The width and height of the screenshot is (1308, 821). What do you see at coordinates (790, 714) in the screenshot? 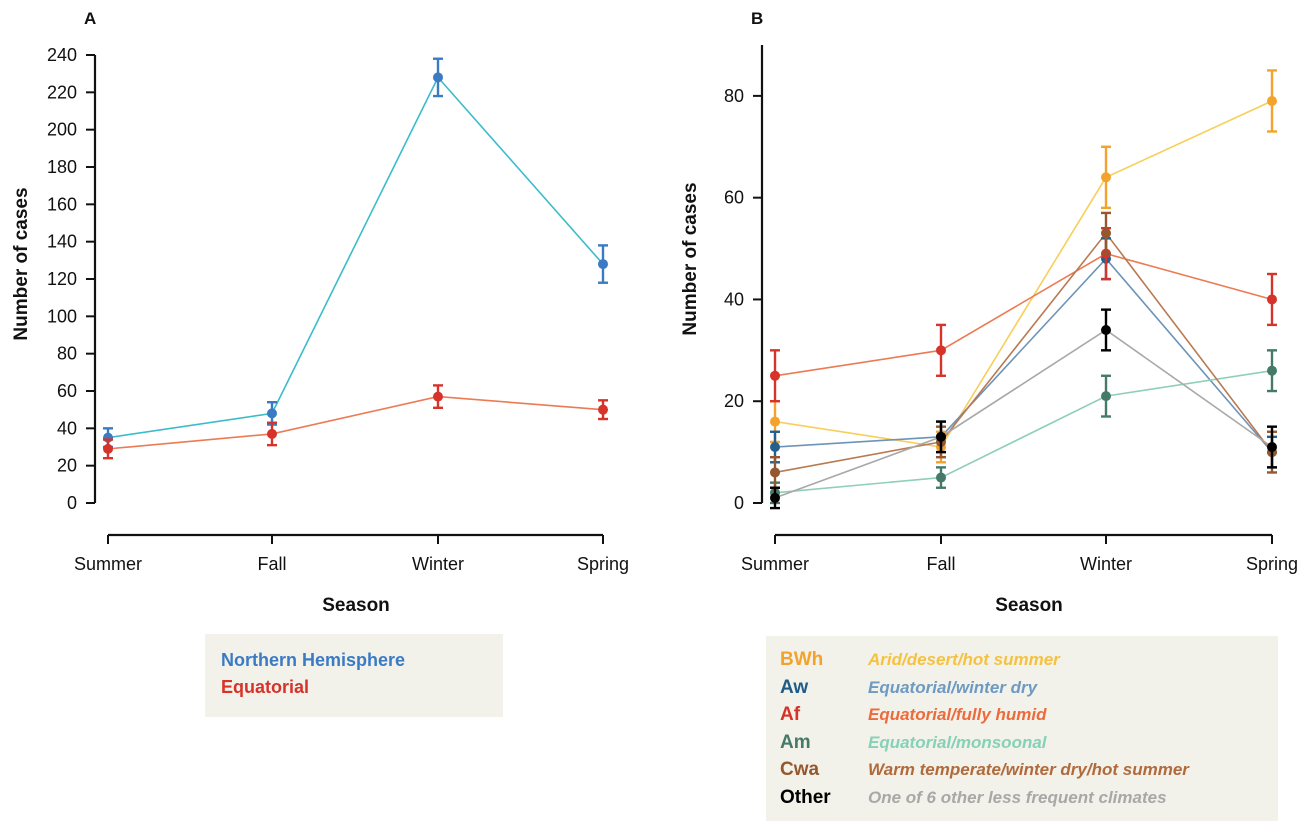
I see `legend-code: Af` at bounding box center [790, 714].